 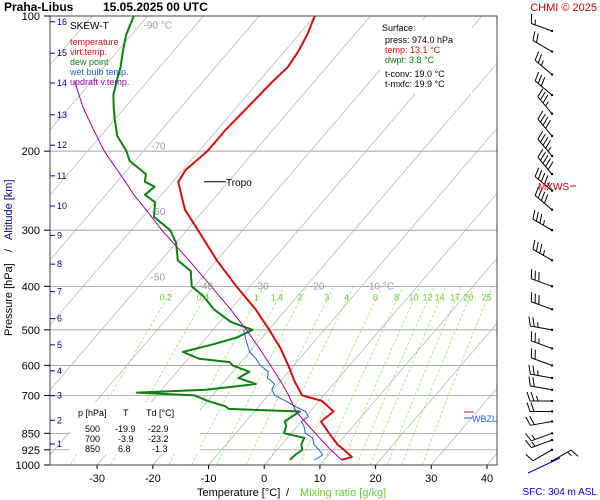 What do you see at coordinates (375, 479) in the screenshot?
I see `x-tick-label: 20` at bounding box center [375, 479].